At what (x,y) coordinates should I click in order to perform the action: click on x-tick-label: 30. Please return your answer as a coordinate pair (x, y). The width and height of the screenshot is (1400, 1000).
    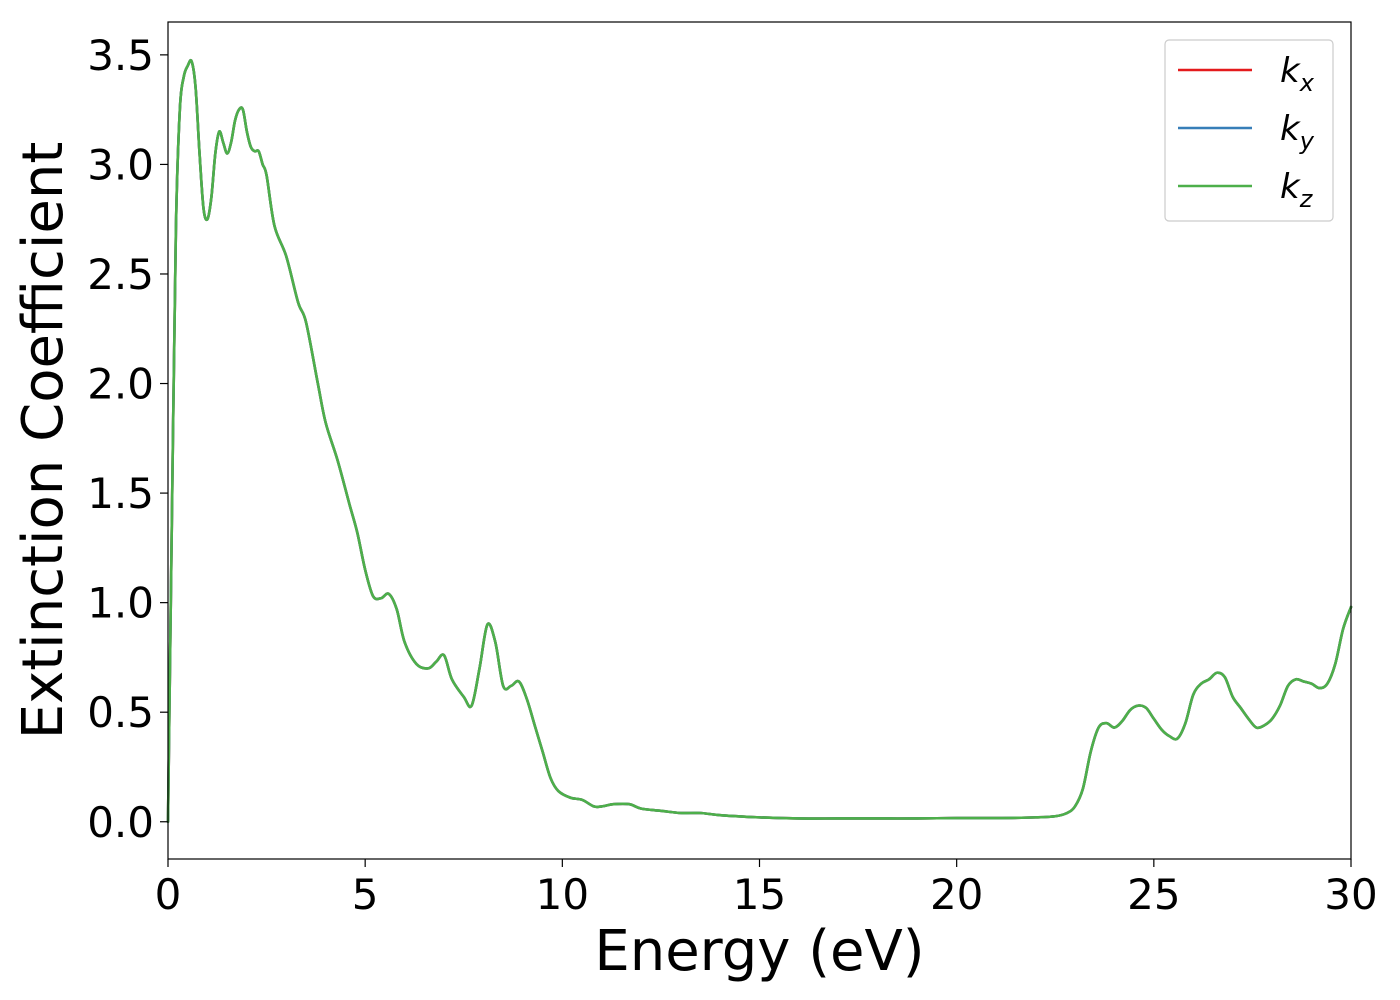
    Looking at the image, I should click on (1350, 894).